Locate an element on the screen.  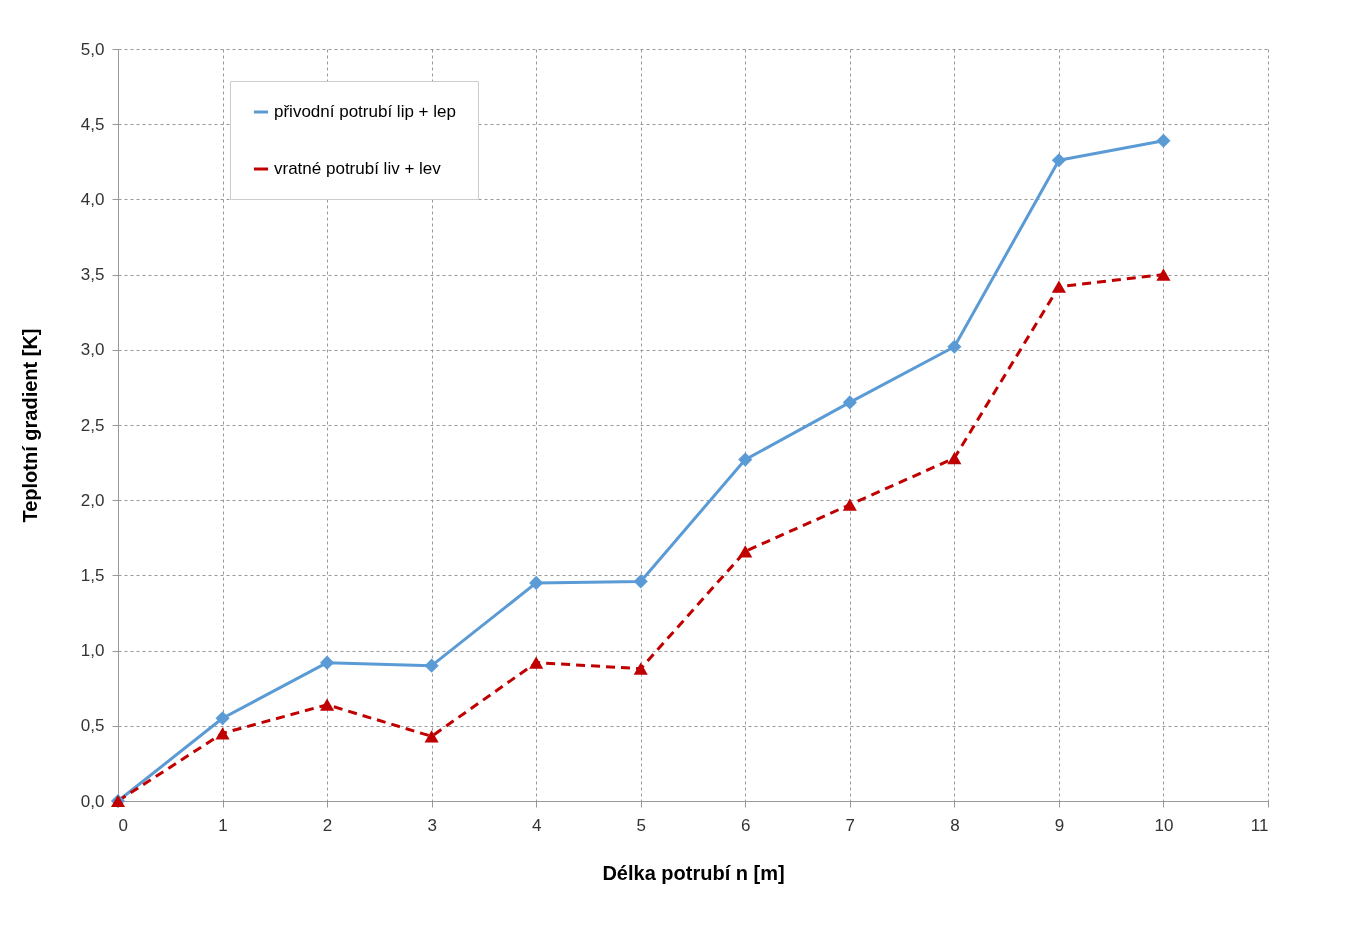
legend-label: vratné potrubí liv + lev is located at coordinates (358, 168).